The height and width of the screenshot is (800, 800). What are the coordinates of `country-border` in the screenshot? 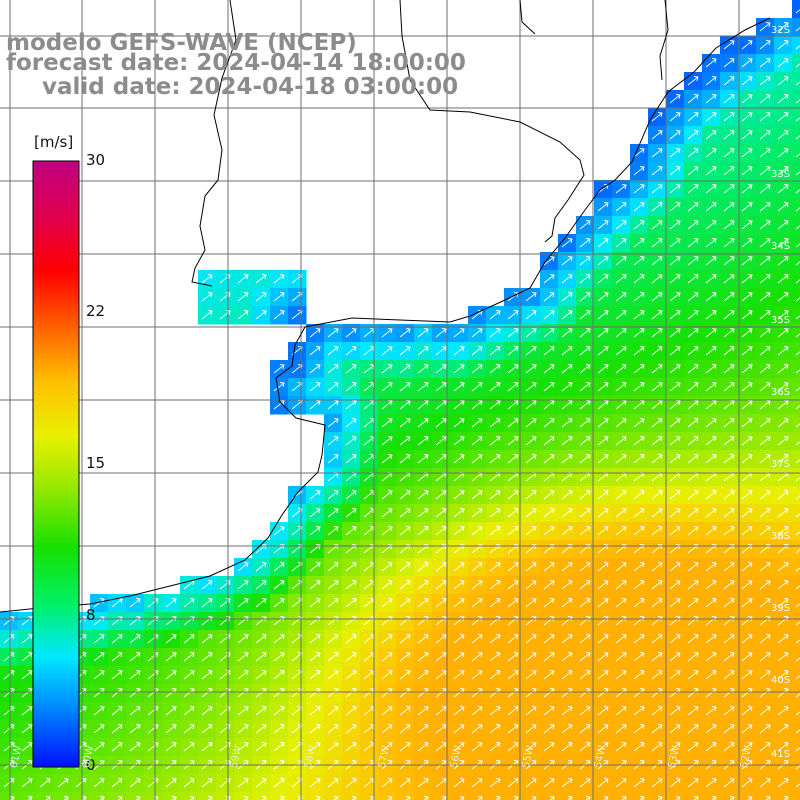 It's located at (214, 143).